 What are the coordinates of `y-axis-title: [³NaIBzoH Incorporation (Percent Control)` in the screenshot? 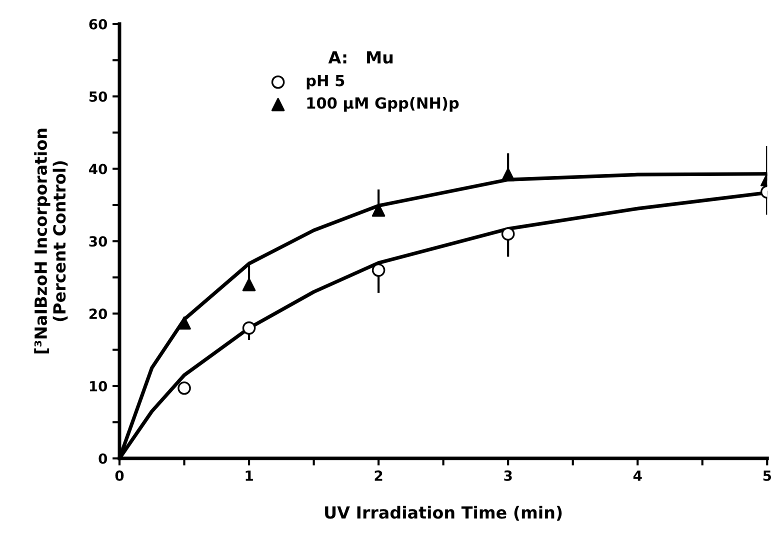 It's located at (51, 241).